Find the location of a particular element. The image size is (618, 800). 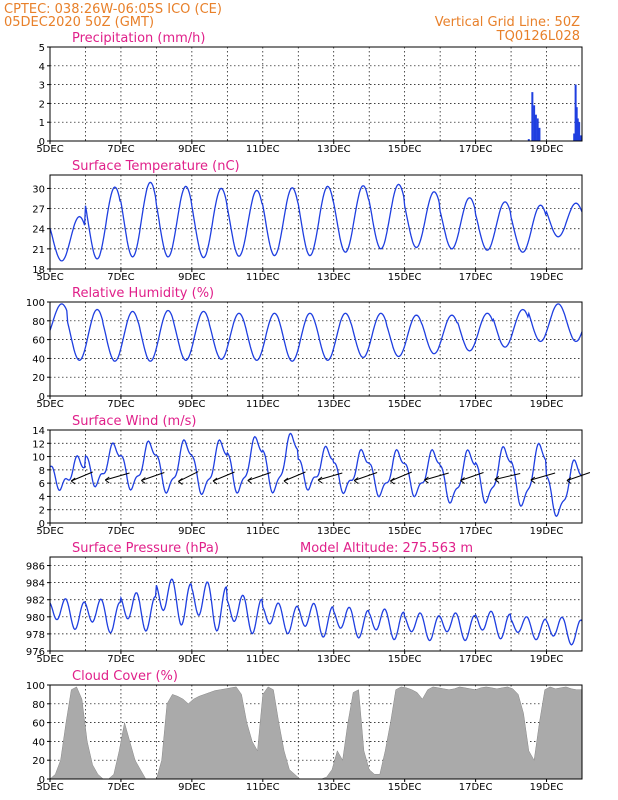

precipitation-xtick-label: 7DEC is located at coordinates (120, 149).